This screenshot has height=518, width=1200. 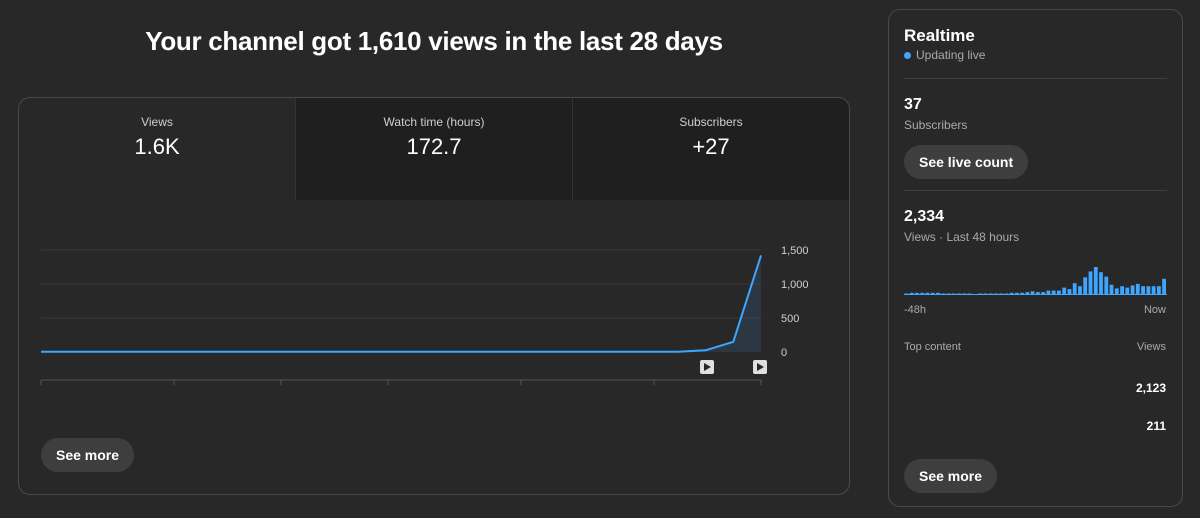 What do you see at coordinates (790, 319) in the screenshot?
I see `y-tick-label: 500` at bounding box center [790, 319].